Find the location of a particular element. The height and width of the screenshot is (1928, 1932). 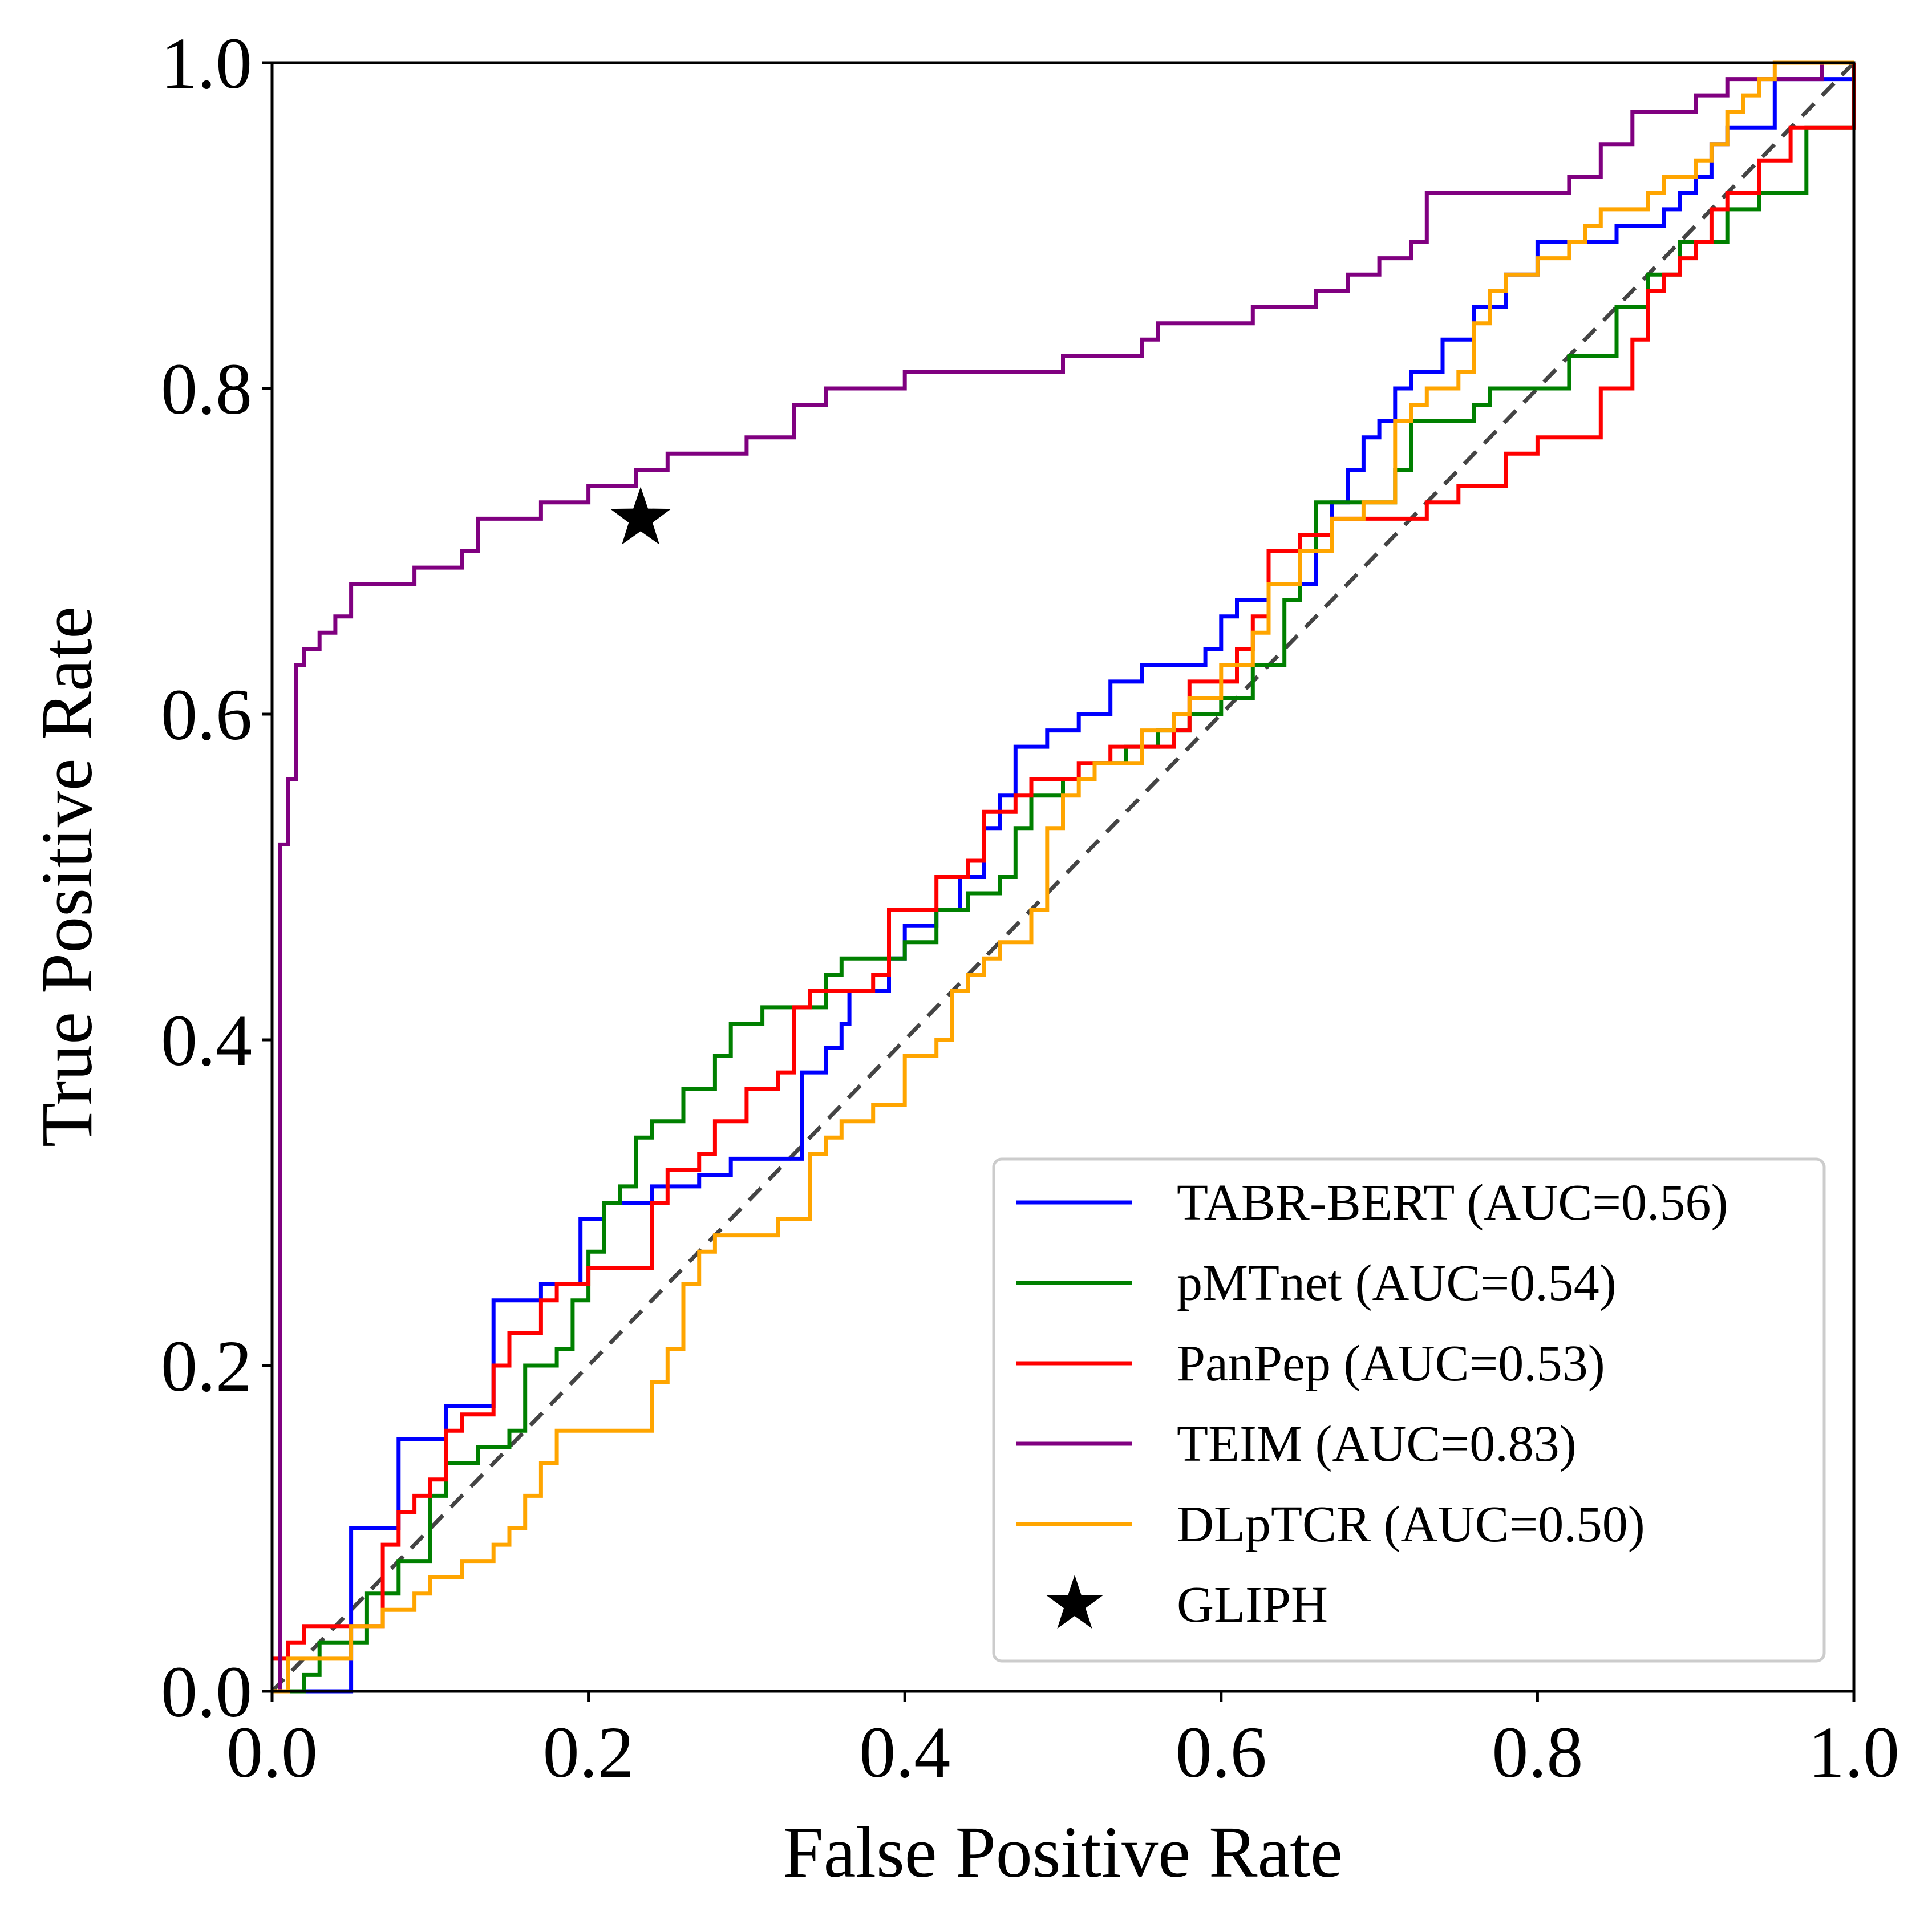

gliph-star-marker is located at coordinates (640, 516).